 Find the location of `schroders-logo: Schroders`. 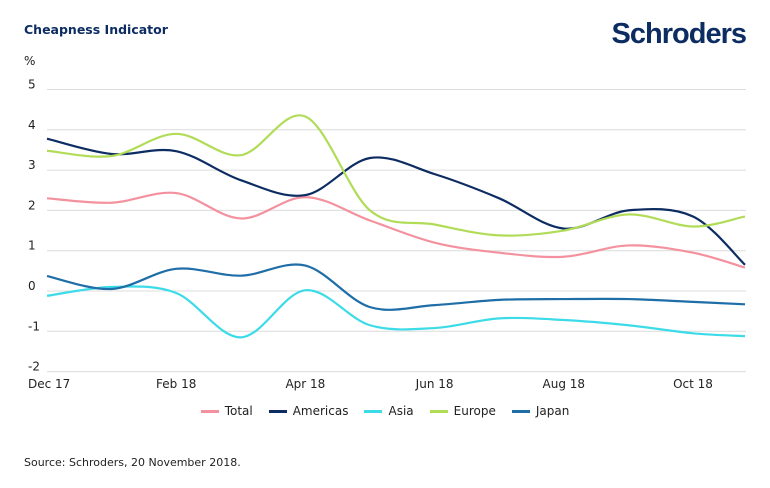

schroders-logo: Schroders is located at coordinates (679, 34).